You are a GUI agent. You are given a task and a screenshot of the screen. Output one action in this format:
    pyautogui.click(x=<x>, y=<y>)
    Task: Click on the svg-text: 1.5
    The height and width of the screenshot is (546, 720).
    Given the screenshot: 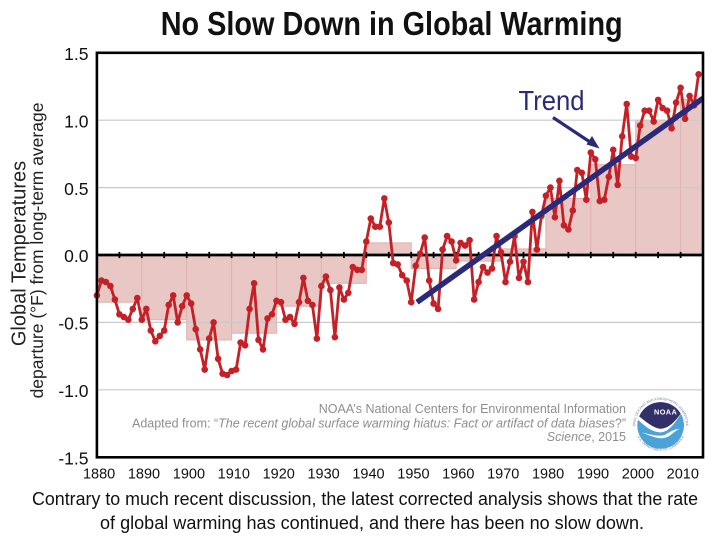 What is the action you would take?
    pyautogui.click(x=76, y=54)
    